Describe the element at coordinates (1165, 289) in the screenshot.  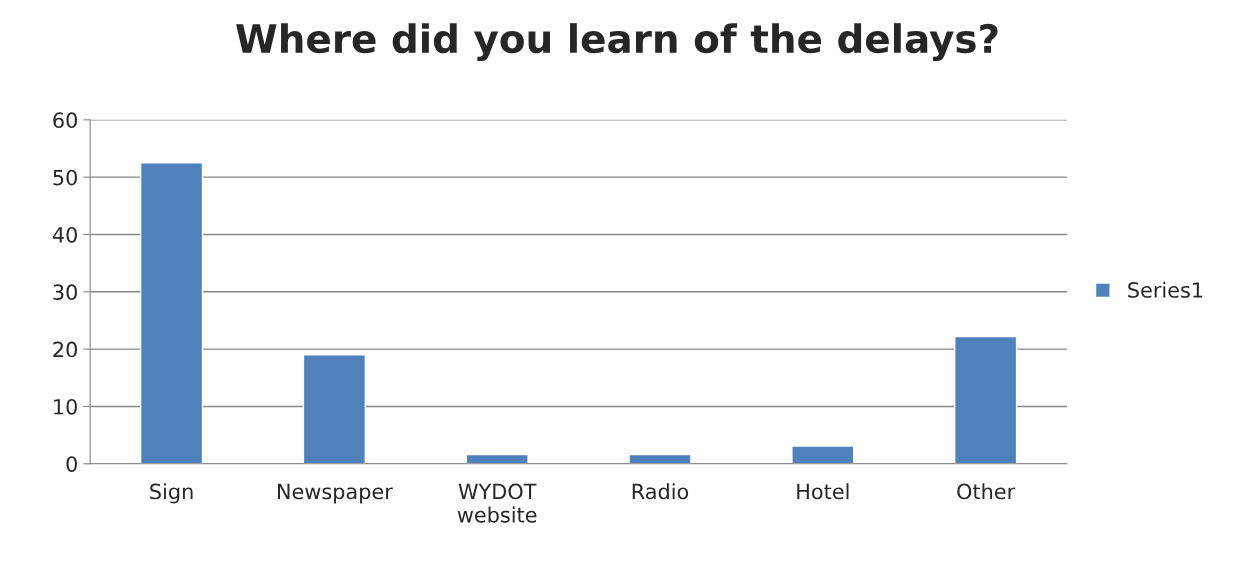
I see `legend-label: Series1` at that location.